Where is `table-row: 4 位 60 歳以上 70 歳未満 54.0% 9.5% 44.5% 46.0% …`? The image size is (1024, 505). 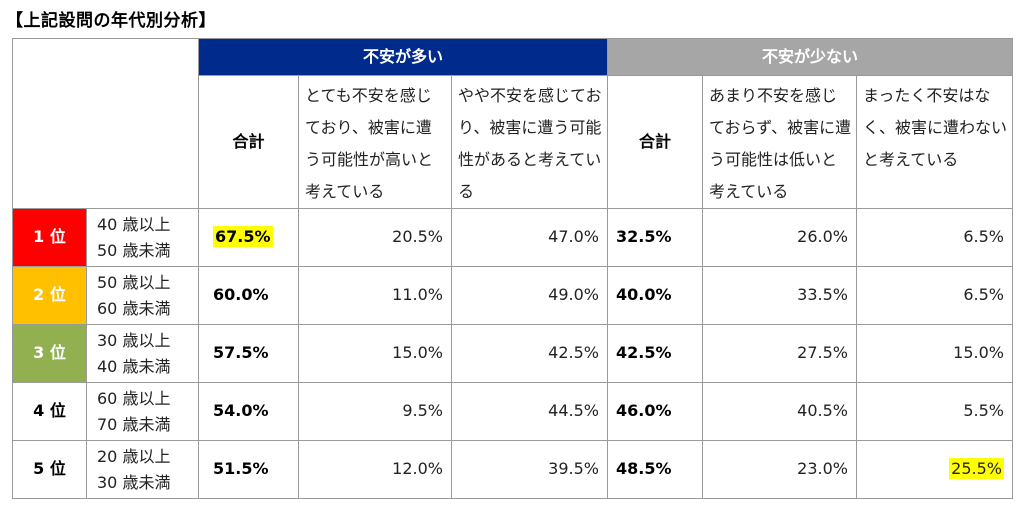
table-row: 4 位 60 歳以上 70 歳未満 54.0% 9.5% 44.5% 46.0% … is located at coordinates (512, 411).